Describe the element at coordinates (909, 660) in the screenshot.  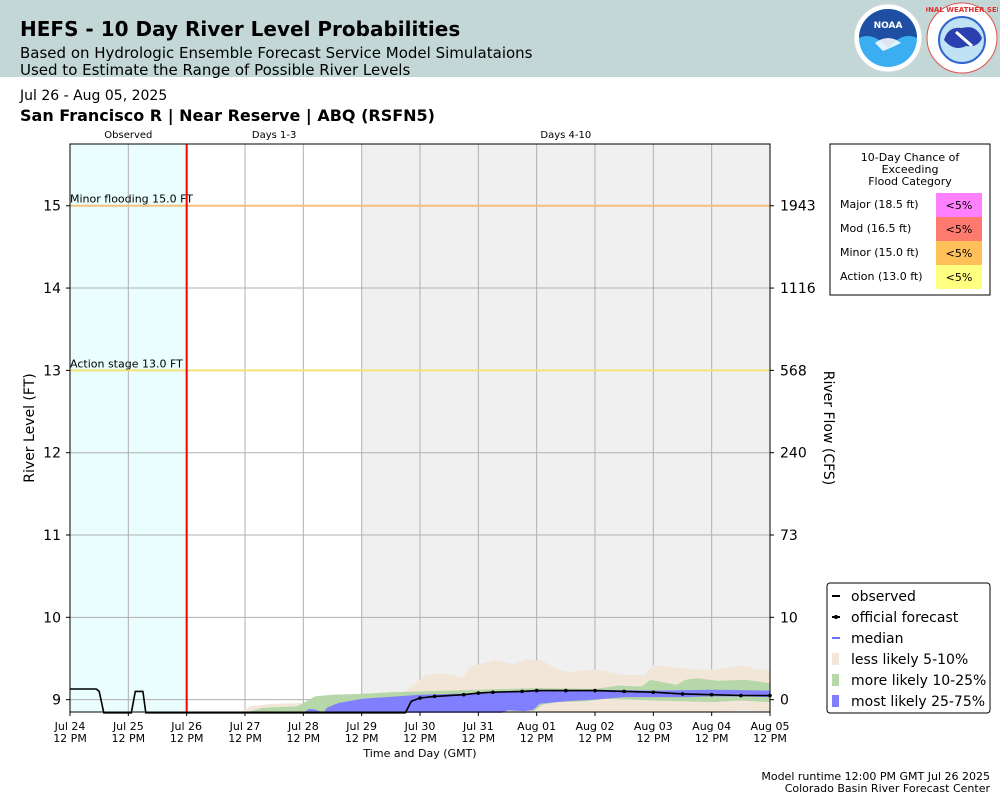
I see `legend-label: less likely 5-10%` at that location.